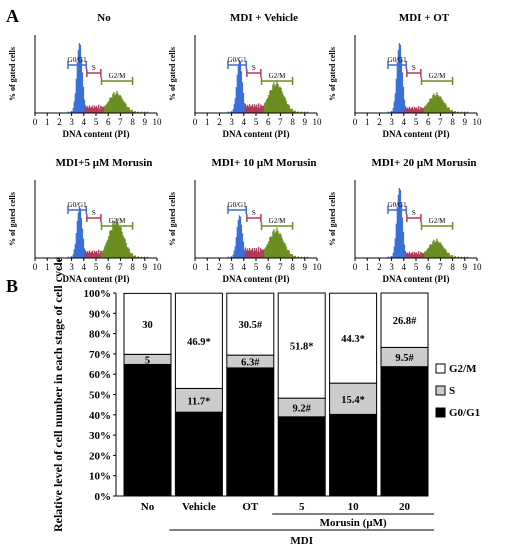 The image size is (509, 550). Describe the element at coordinates (355, 267) in the screenshot. I see `histogram-x-tick-label: 0` at that location.